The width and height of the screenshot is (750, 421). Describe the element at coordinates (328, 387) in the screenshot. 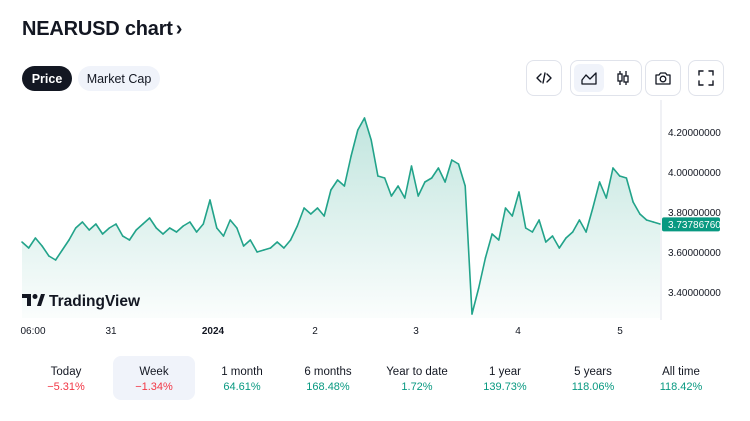

I see `period-change: 168.48%` at that location.